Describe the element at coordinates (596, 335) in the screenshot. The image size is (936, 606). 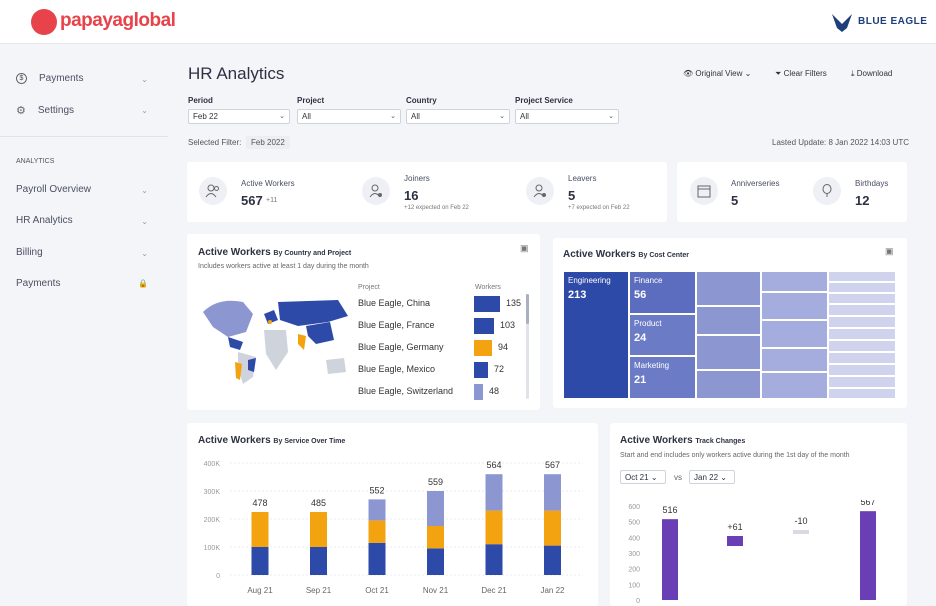
I see `treemap-engineering: Engineering 213` at that location.